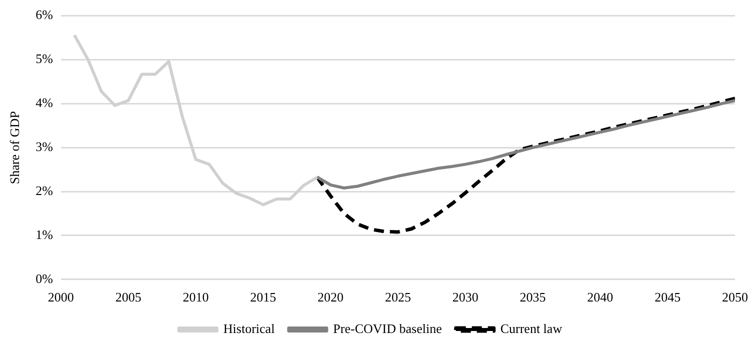  What do you see at coordinates (45, 58) in the screenshot?
I see `y-tick-label: 5%` at bounding box center [45, 58].